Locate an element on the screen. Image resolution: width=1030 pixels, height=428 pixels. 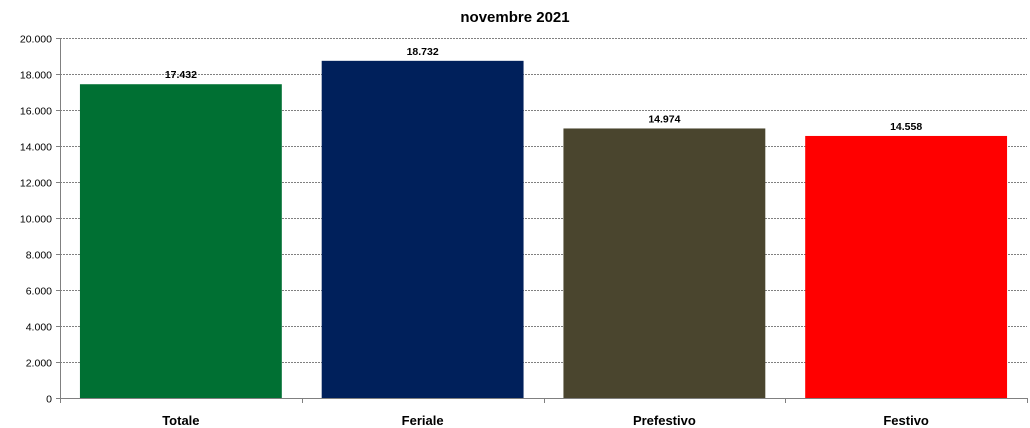
y-tick-label: 8.000 is located at coordinates (39, 256).